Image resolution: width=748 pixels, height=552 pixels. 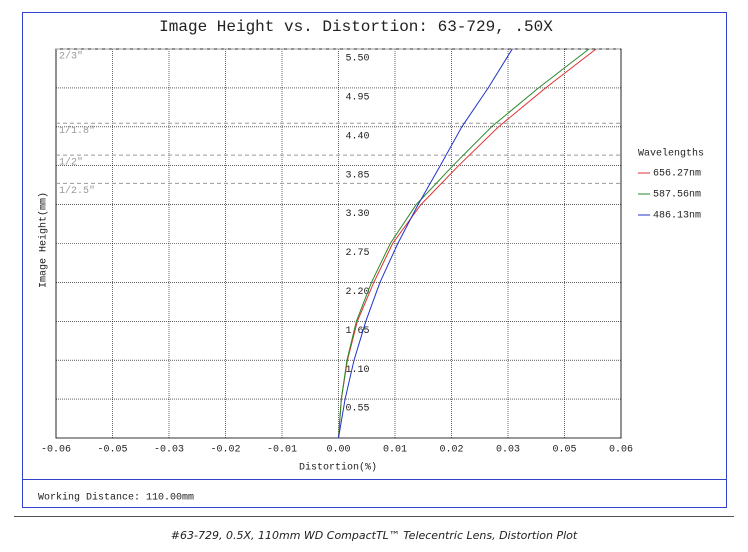 What do you see at coordinates (395, 450) in the screenshot?
I see `x-tick-label: 0.01` at bounding box center [395, 450].